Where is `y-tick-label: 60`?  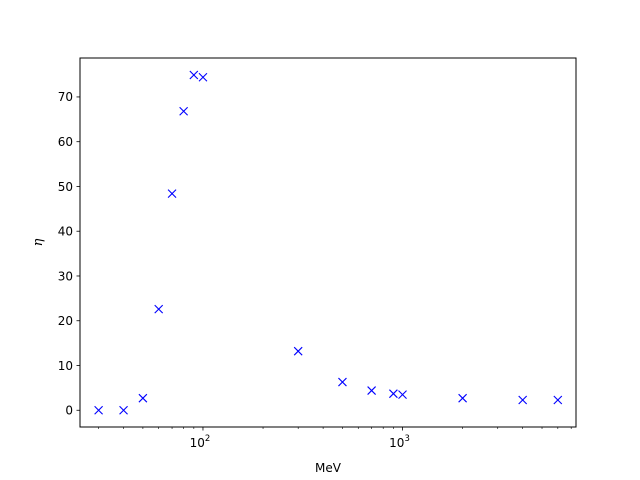 y-tick-label: 60 is located at coordinates (65, 142).